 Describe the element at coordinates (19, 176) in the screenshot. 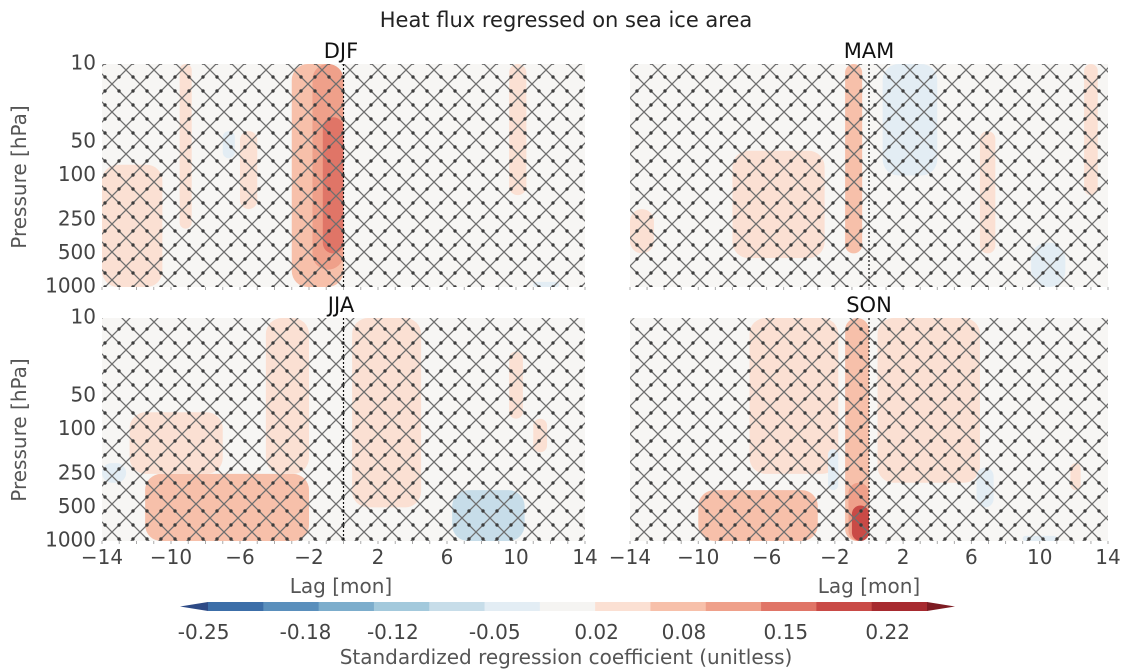

I see `y-axis-label-top: Pressure [hPa]` at that location.